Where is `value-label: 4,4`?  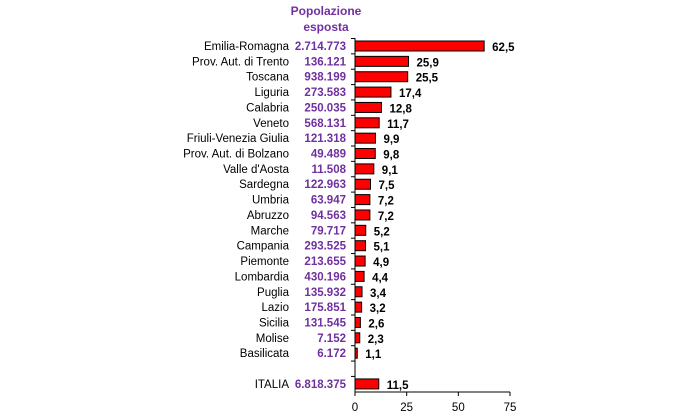
value-label: 4,4 is located at coordinates (380, 278).